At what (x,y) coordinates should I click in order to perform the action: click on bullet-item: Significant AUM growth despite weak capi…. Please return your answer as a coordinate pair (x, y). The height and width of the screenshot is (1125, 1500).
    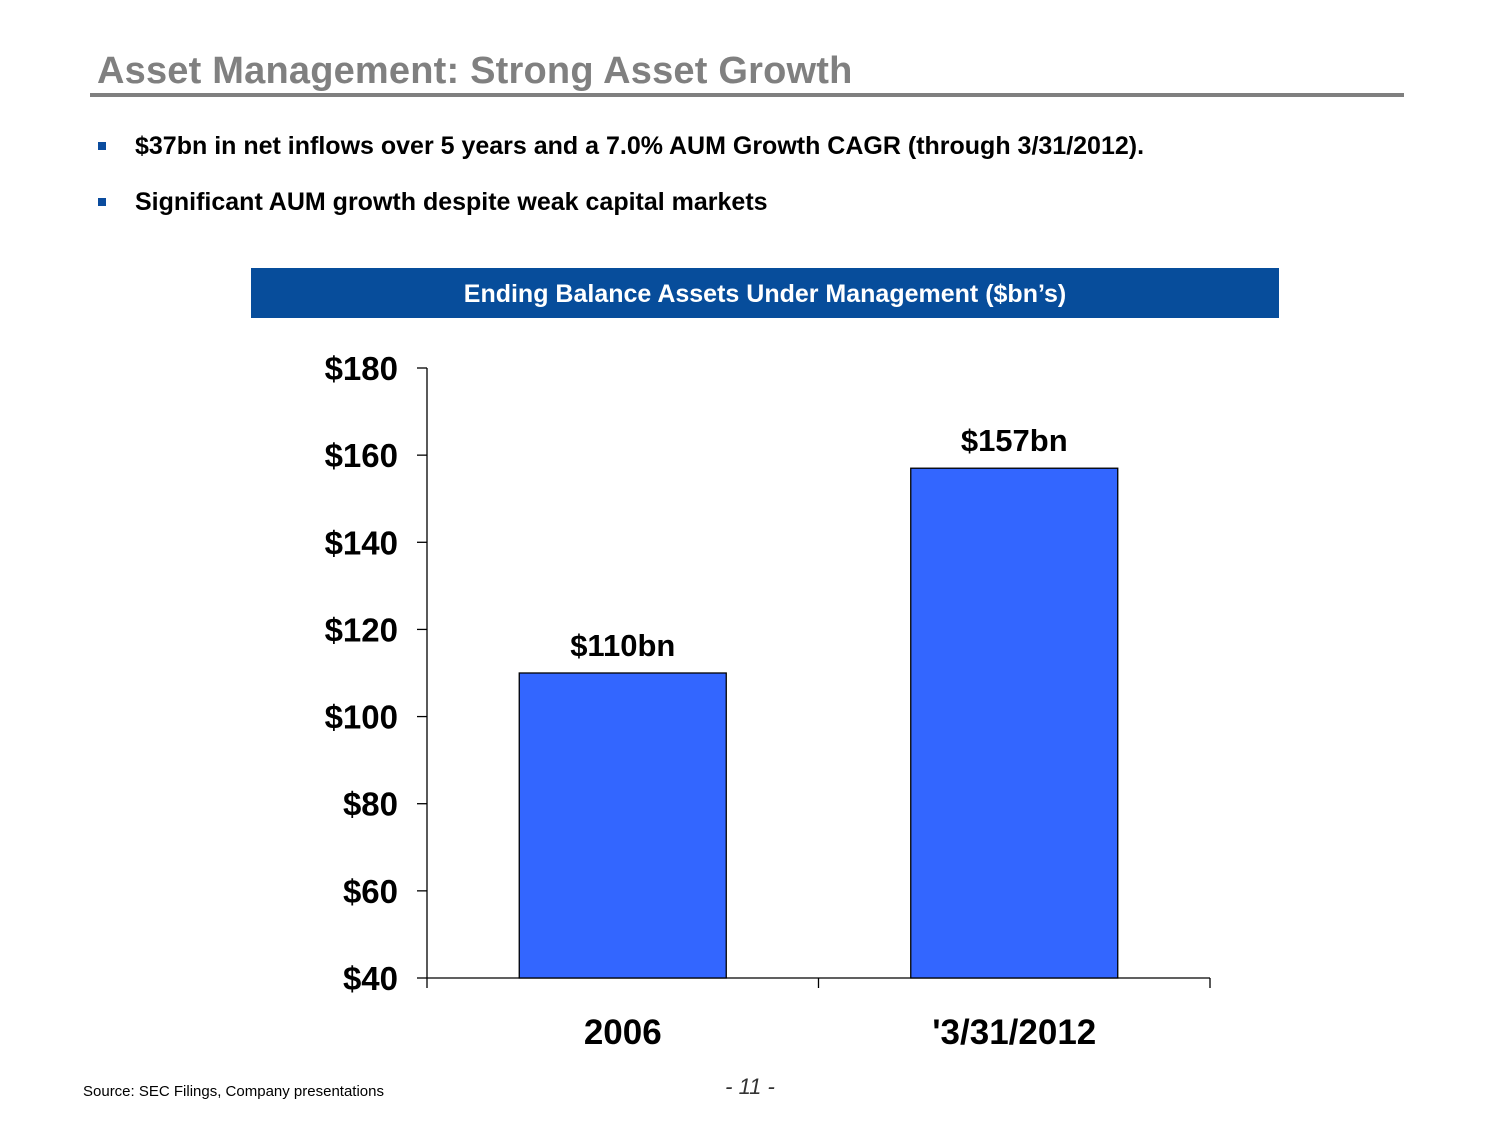
    Looking at the image, I should click on (621, 212).